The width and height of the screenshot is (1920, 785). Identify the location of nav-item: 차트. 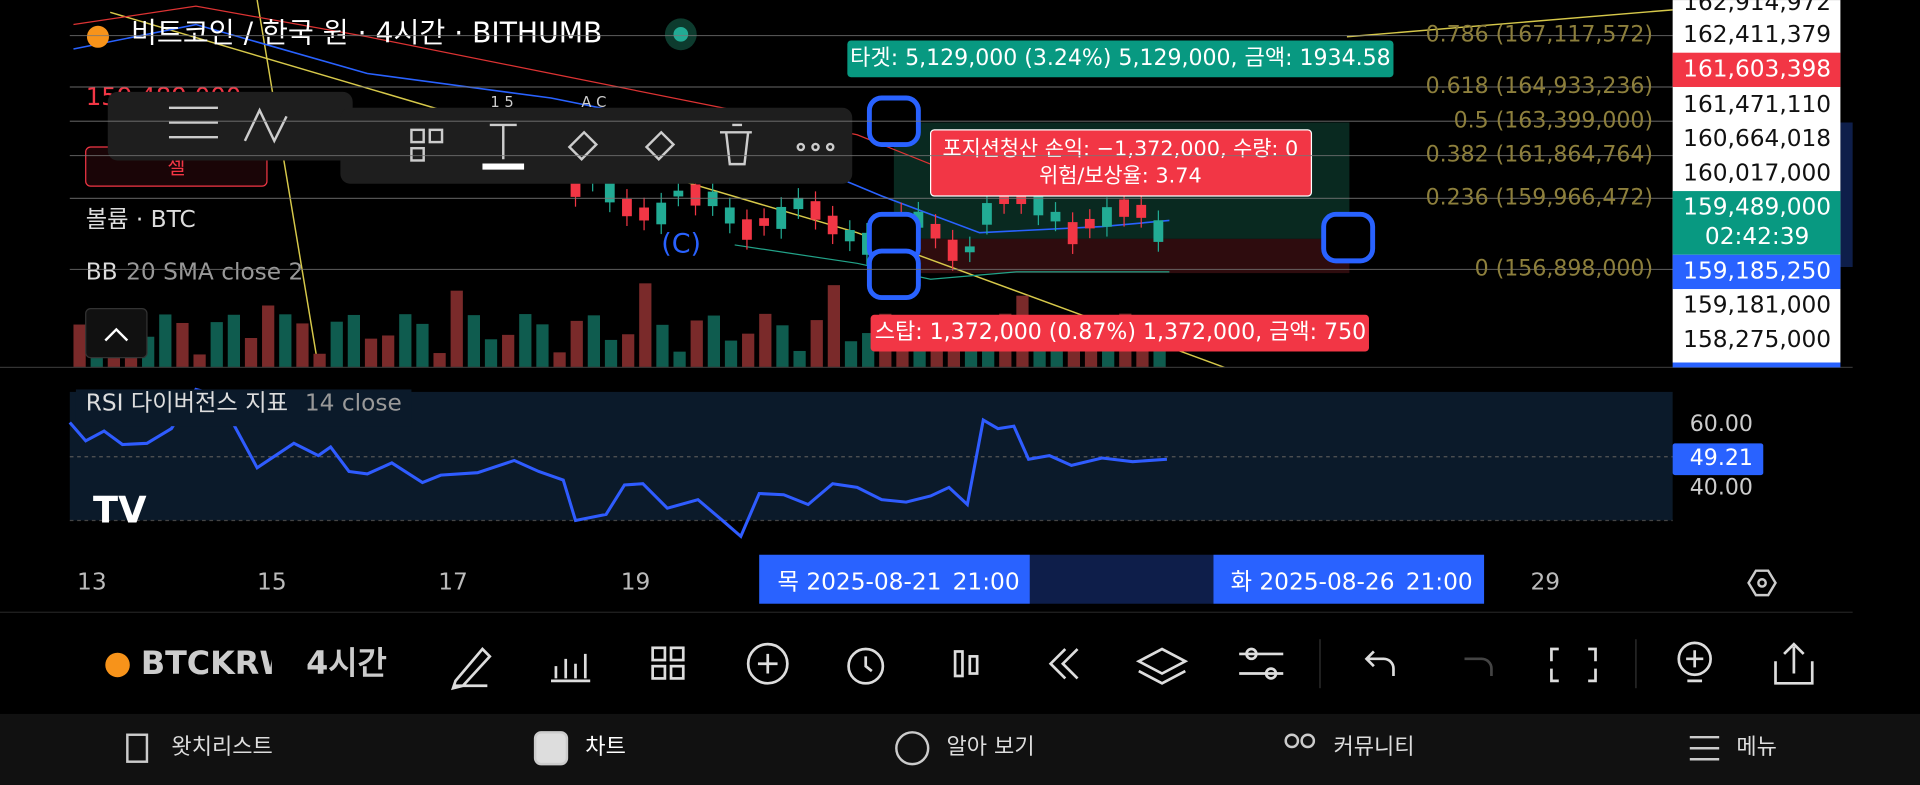
(605, 747).